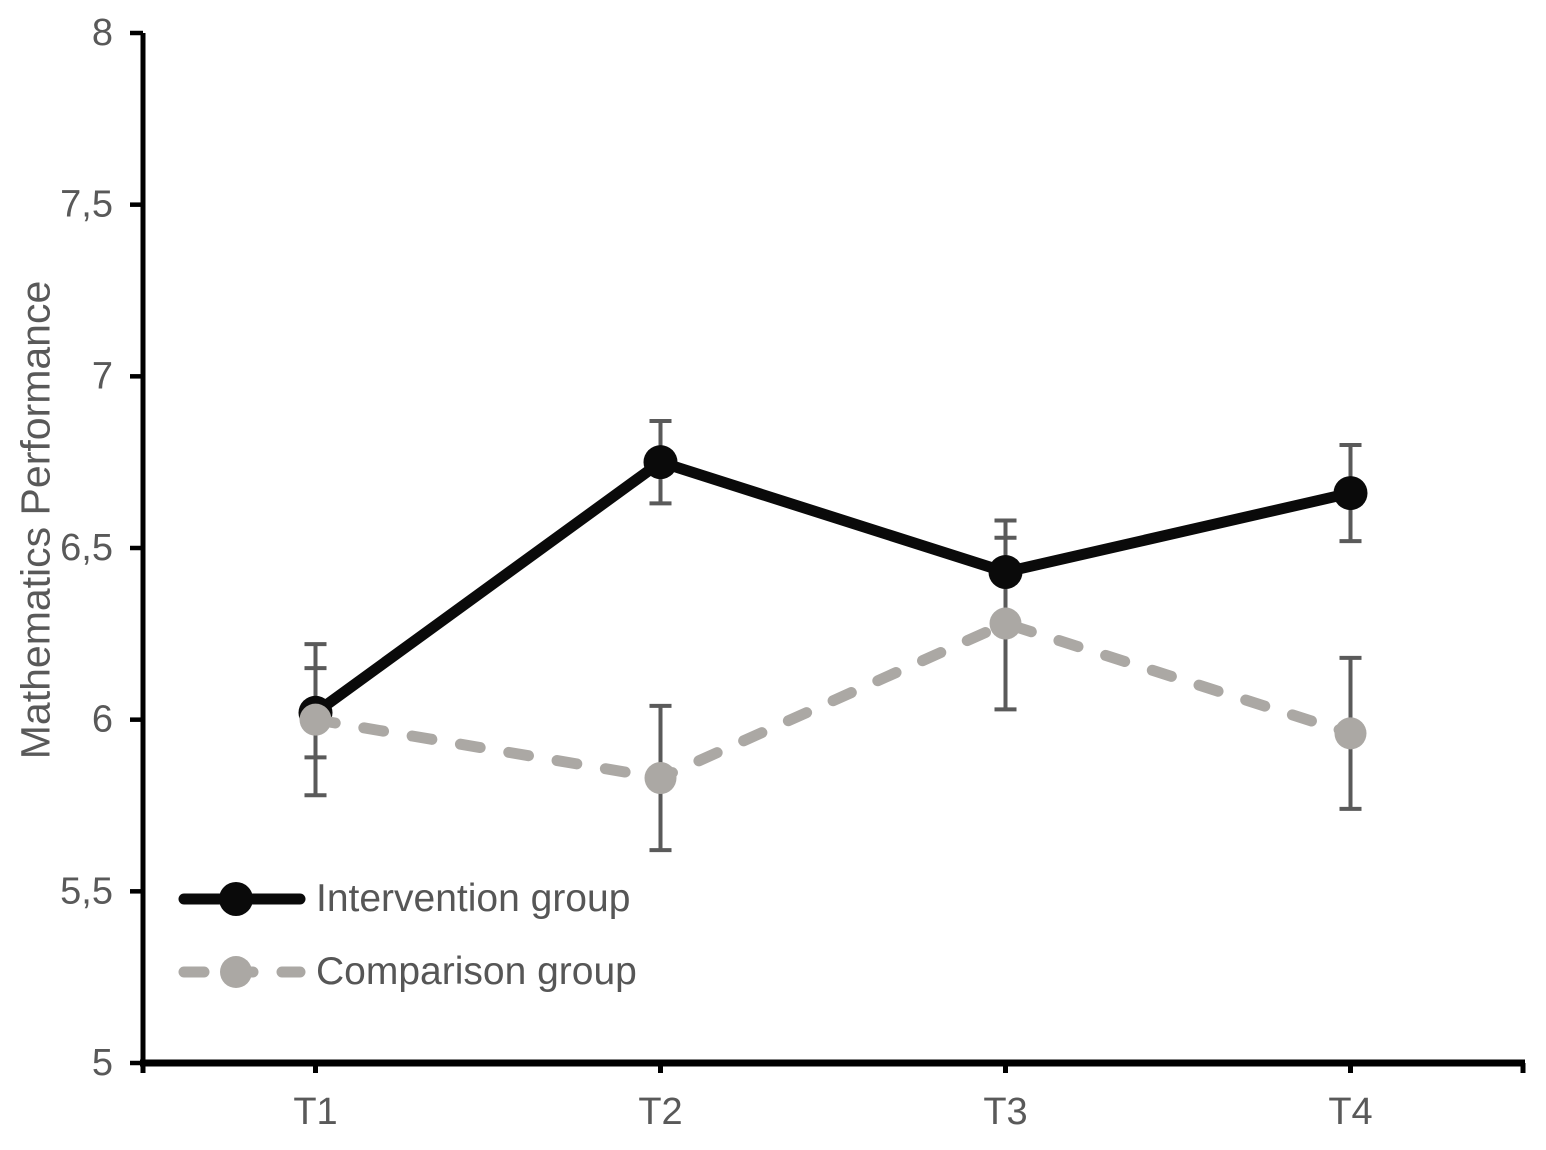 The width and height of the screenshot is (1546, 1150). What do you see at coordinates (476, 971) in the screenshot?
I see `legend-label-comparison: Comparison group` at bounding box center [476, 971].